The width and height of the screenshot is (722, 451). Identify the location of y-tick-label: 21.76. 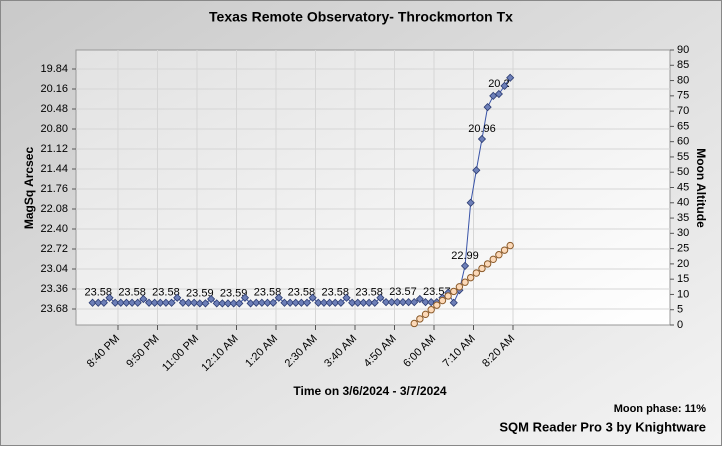
(54, 189).